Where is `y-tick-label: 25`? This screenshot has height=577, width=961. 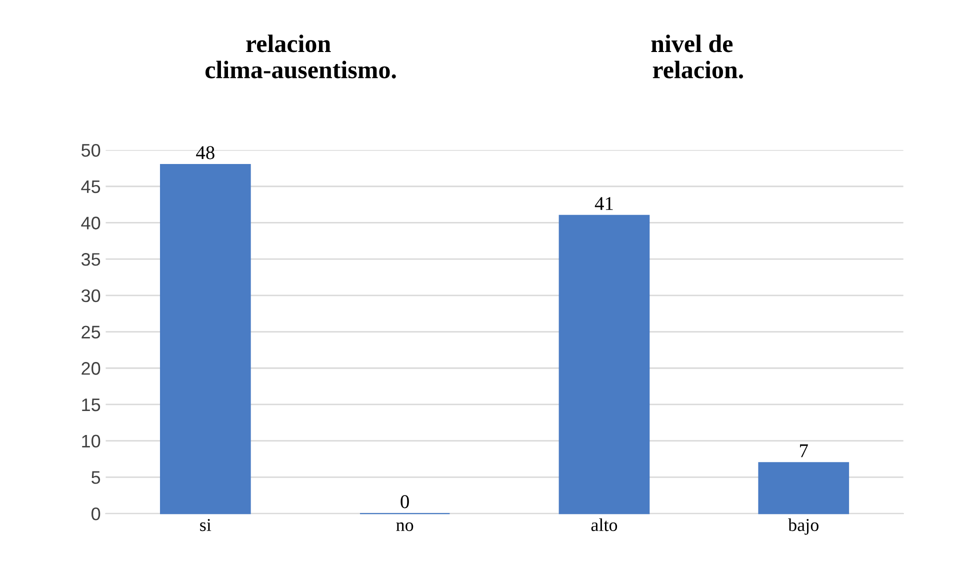 y-tick-label: 25 is located at coordinates (91, 332).